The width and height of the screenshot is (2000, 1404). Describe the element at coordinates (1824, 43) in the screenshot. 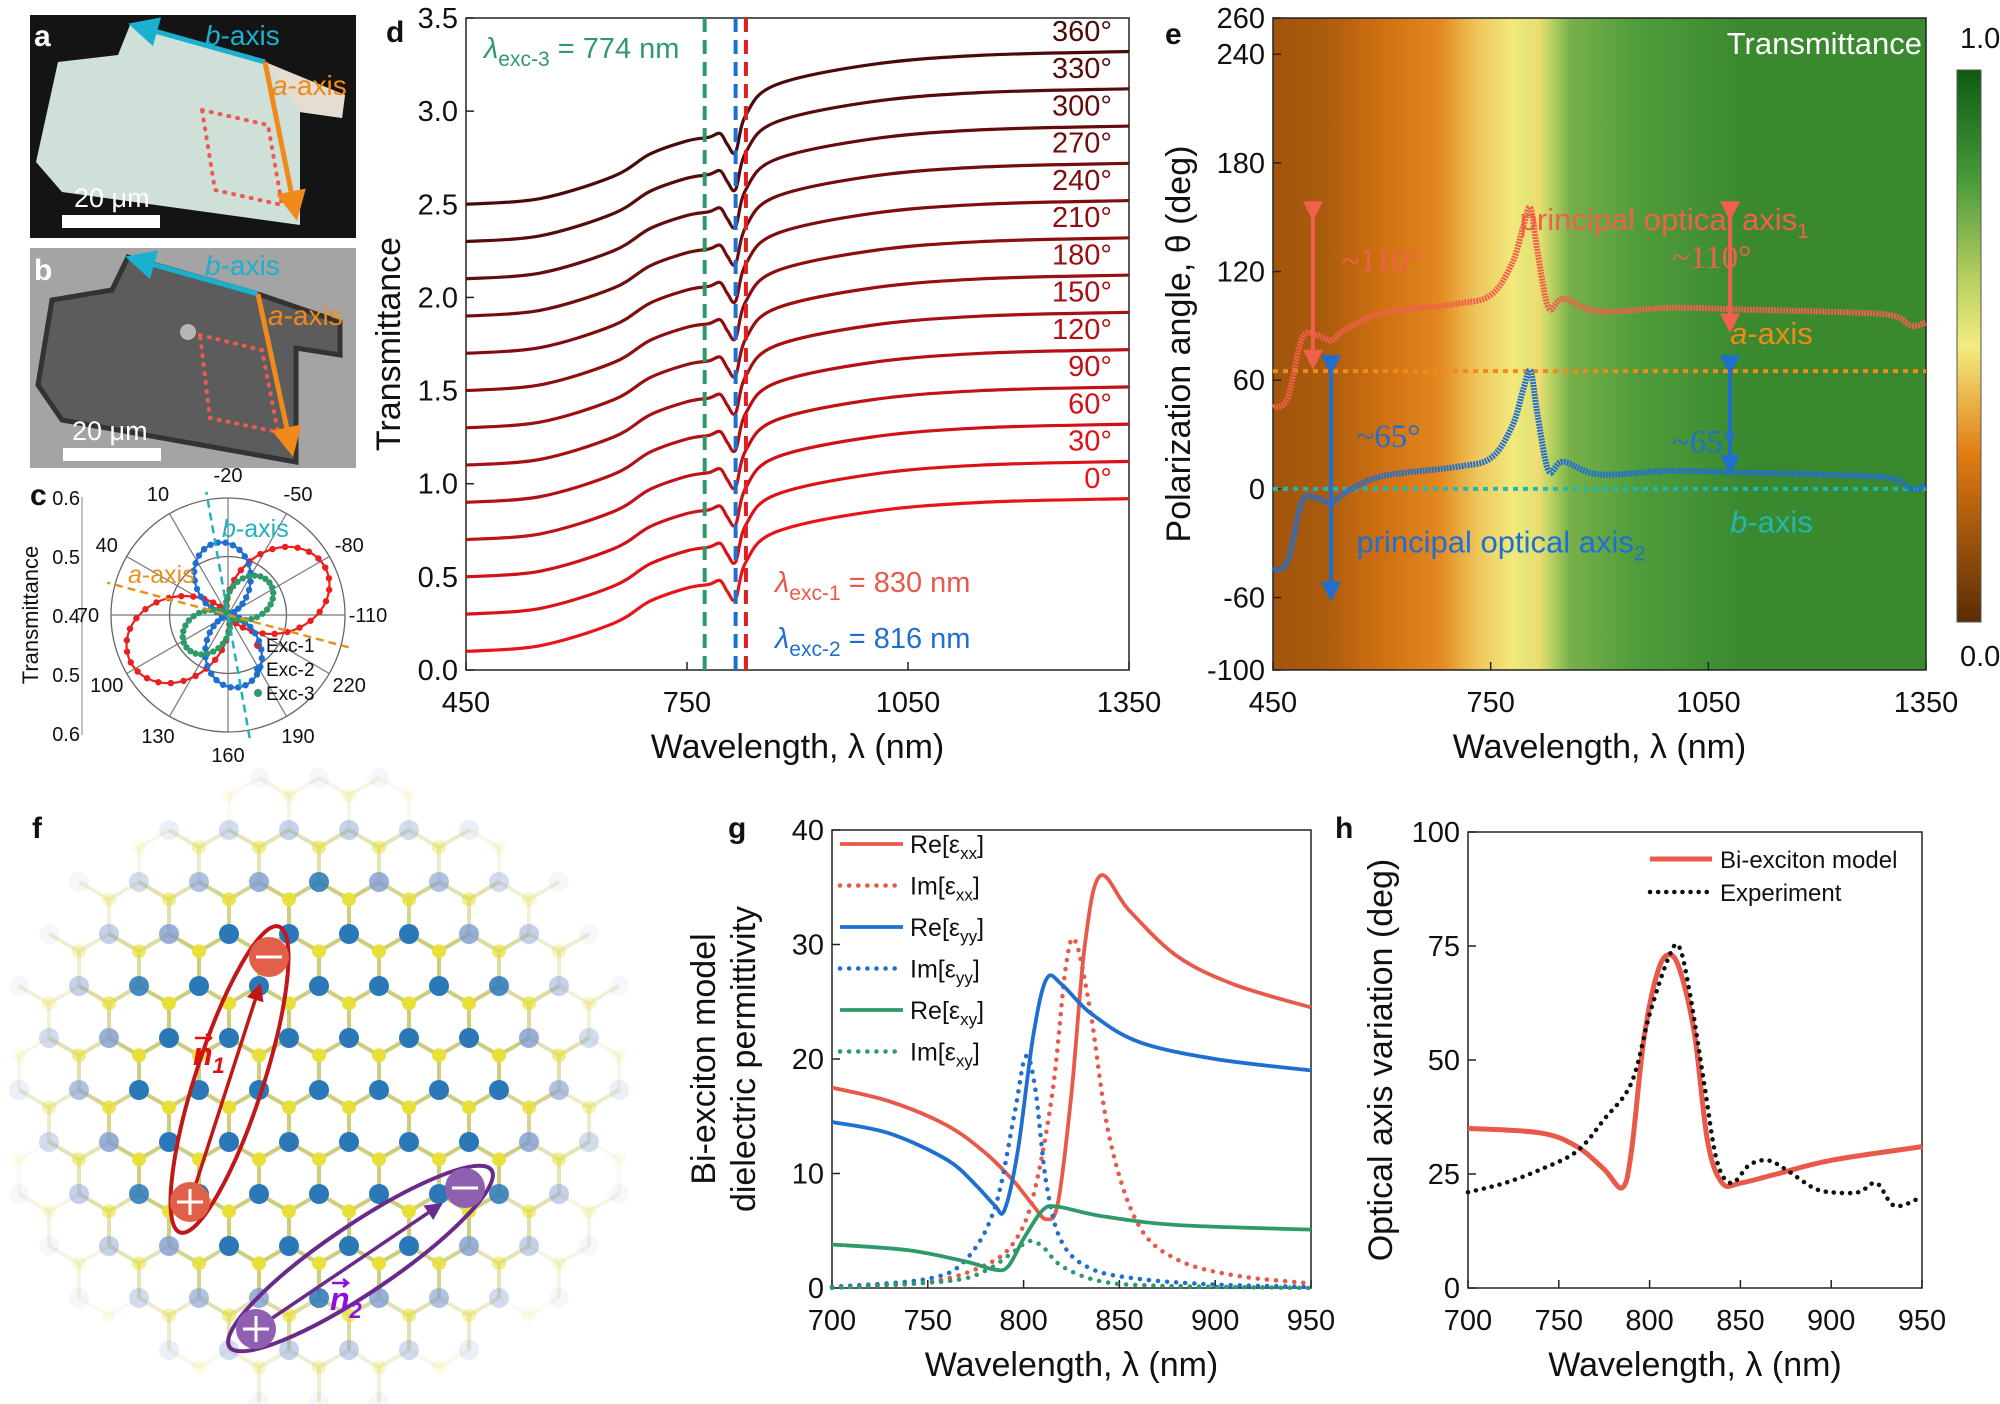

I see `colorbar-title: Transmittance` at that location.